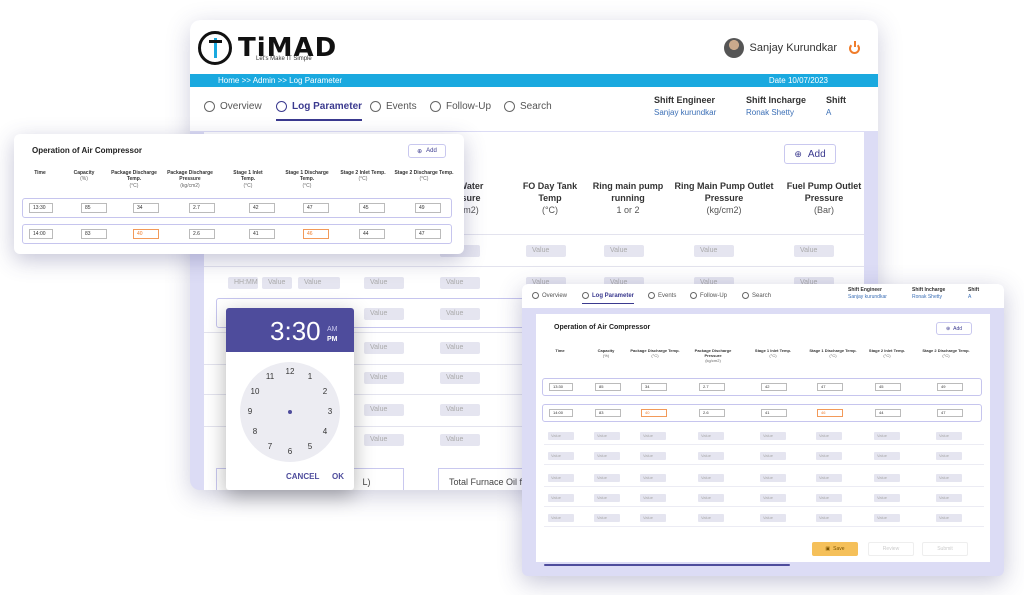 This screenshot has height=595, width=1024. I want to click on breadcrumb: Home >> Admin >> Log Parameter, so click(280, 80).